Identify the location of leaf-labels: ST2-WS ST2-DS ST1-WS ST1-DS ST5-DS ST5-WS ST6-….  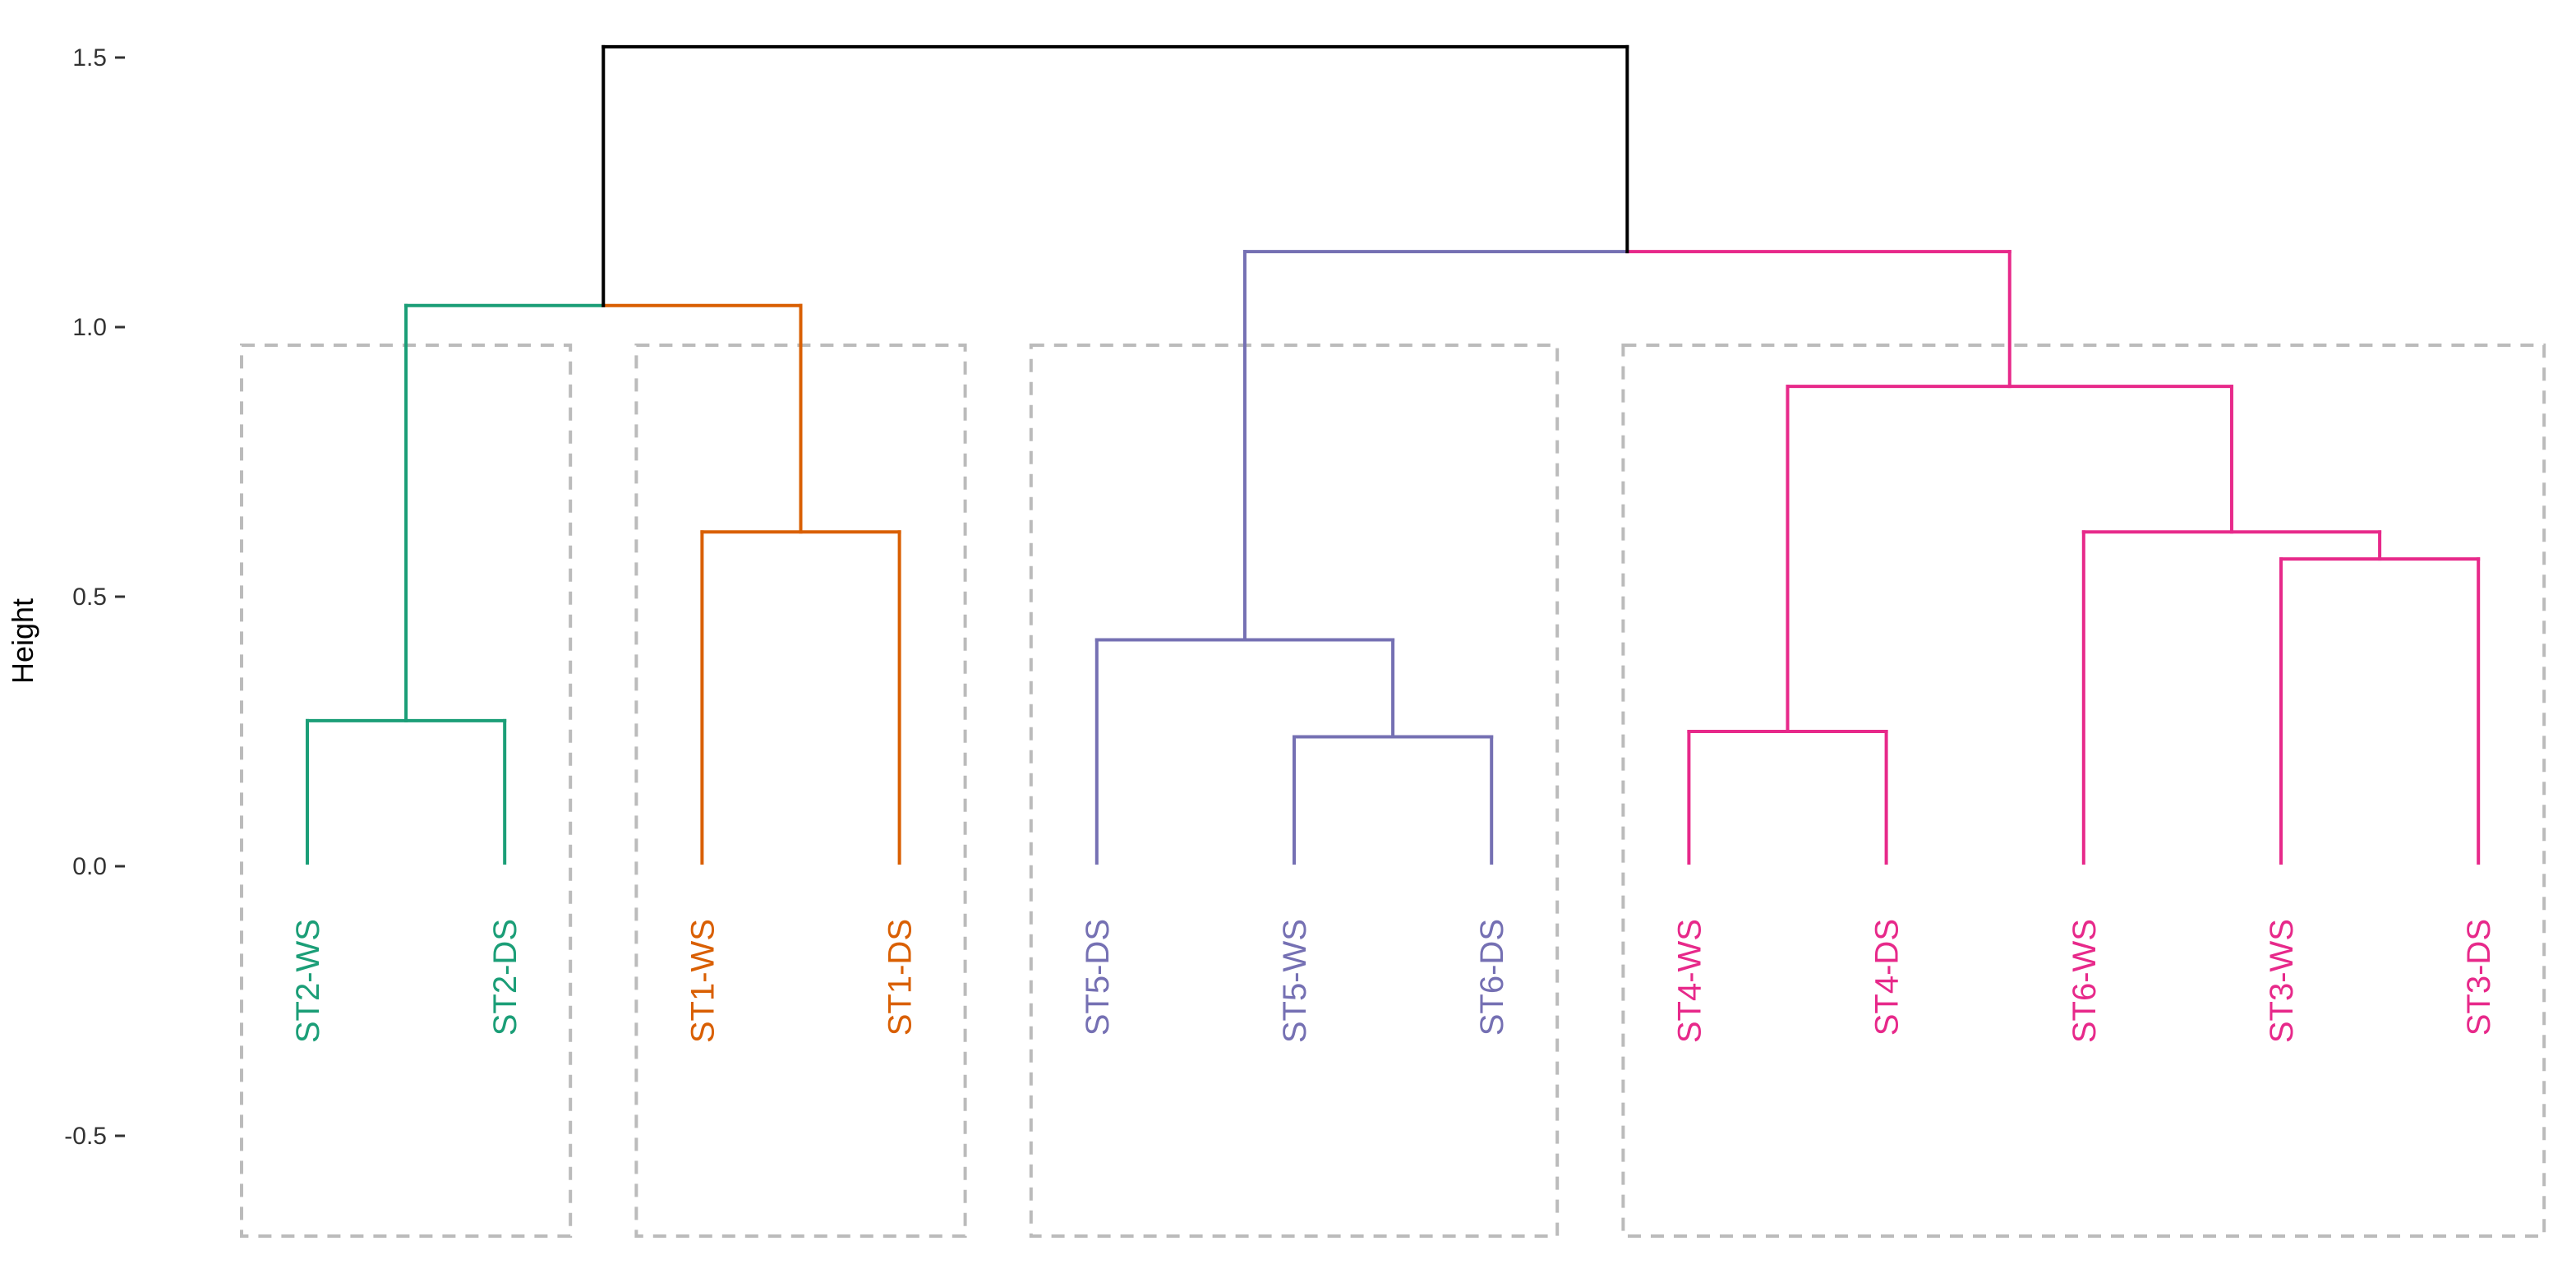
(1393, 981).